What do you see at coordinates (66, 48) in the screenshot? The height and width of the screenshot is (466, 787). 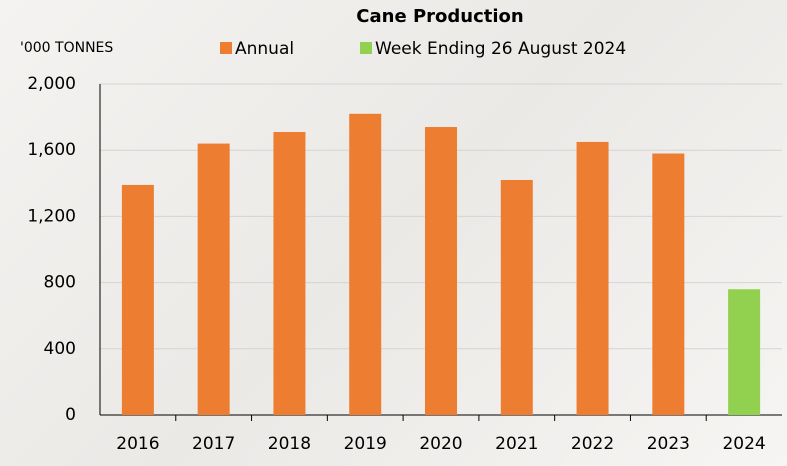 I see `y-axis-label: '000 TONNES` at bounding box center [66, 48].